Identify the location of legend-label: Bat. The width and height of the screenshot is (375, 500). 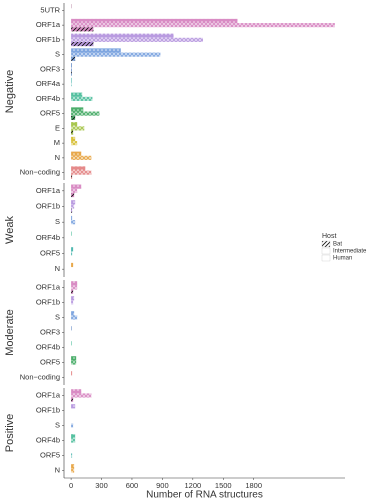
(337, 245).